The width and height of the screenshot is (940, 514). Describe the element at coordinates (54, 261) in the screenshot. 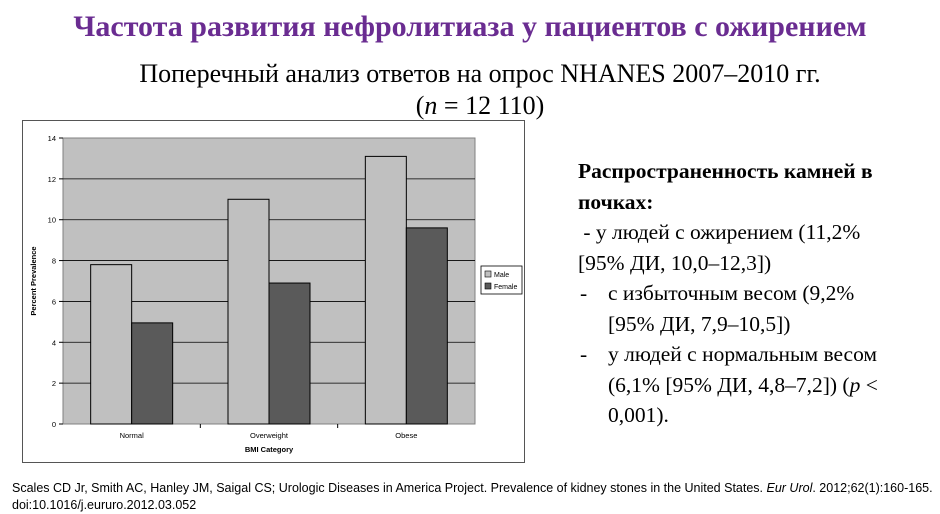

I see `y-tick-label: 8` at that location.